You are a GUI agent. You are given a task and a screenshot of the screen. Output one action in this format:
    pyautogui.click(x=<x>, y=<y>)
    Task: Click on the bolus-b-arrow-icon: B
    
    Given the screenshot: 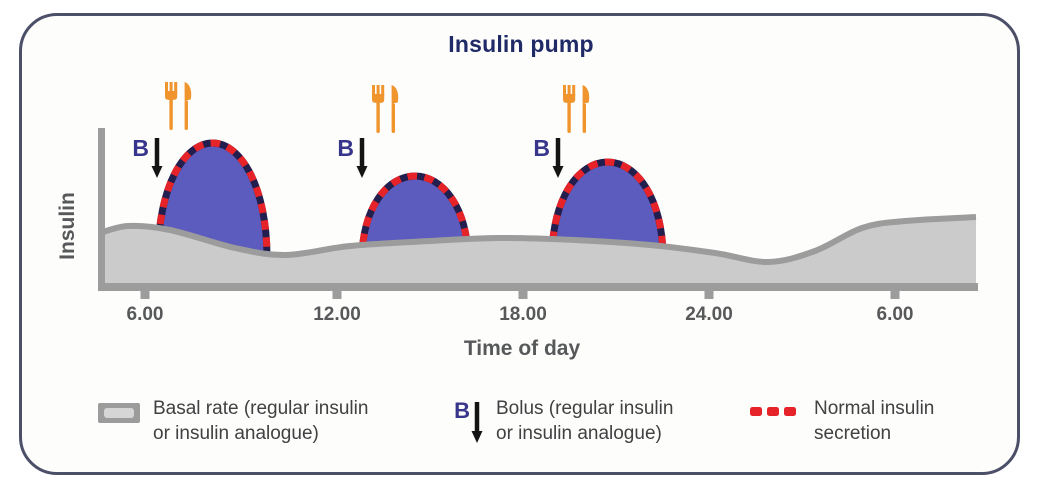 What is the action you would take?
    pyautogui.click(x=469, y=422)
    